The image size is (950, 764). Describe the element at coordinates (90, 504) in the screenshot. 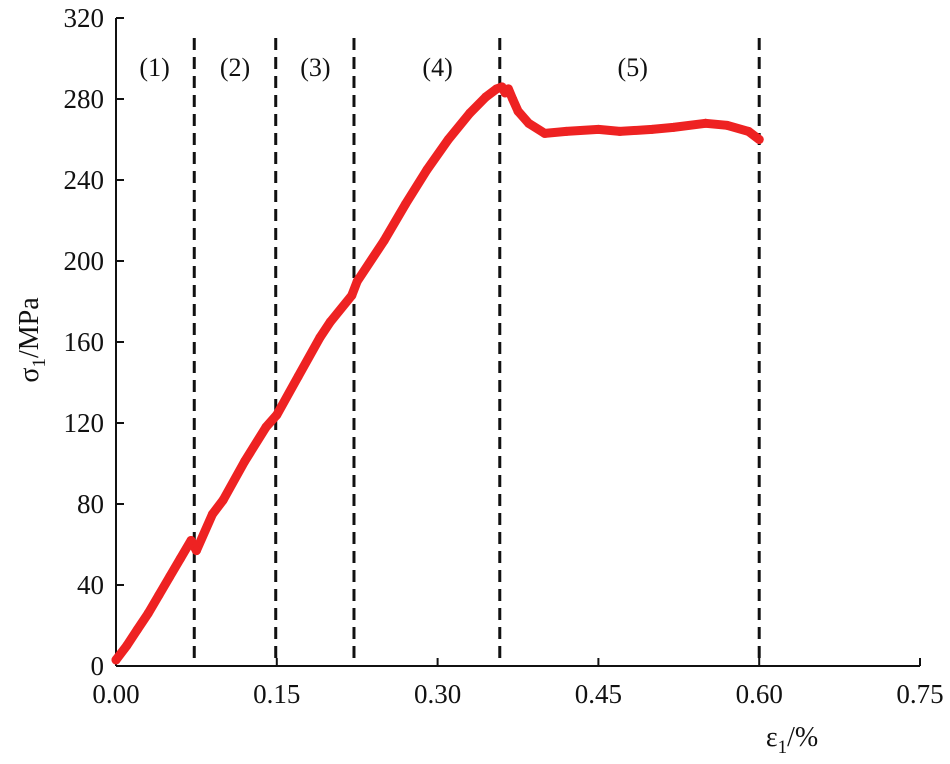

I see `y-tick-label: 80` at that location.